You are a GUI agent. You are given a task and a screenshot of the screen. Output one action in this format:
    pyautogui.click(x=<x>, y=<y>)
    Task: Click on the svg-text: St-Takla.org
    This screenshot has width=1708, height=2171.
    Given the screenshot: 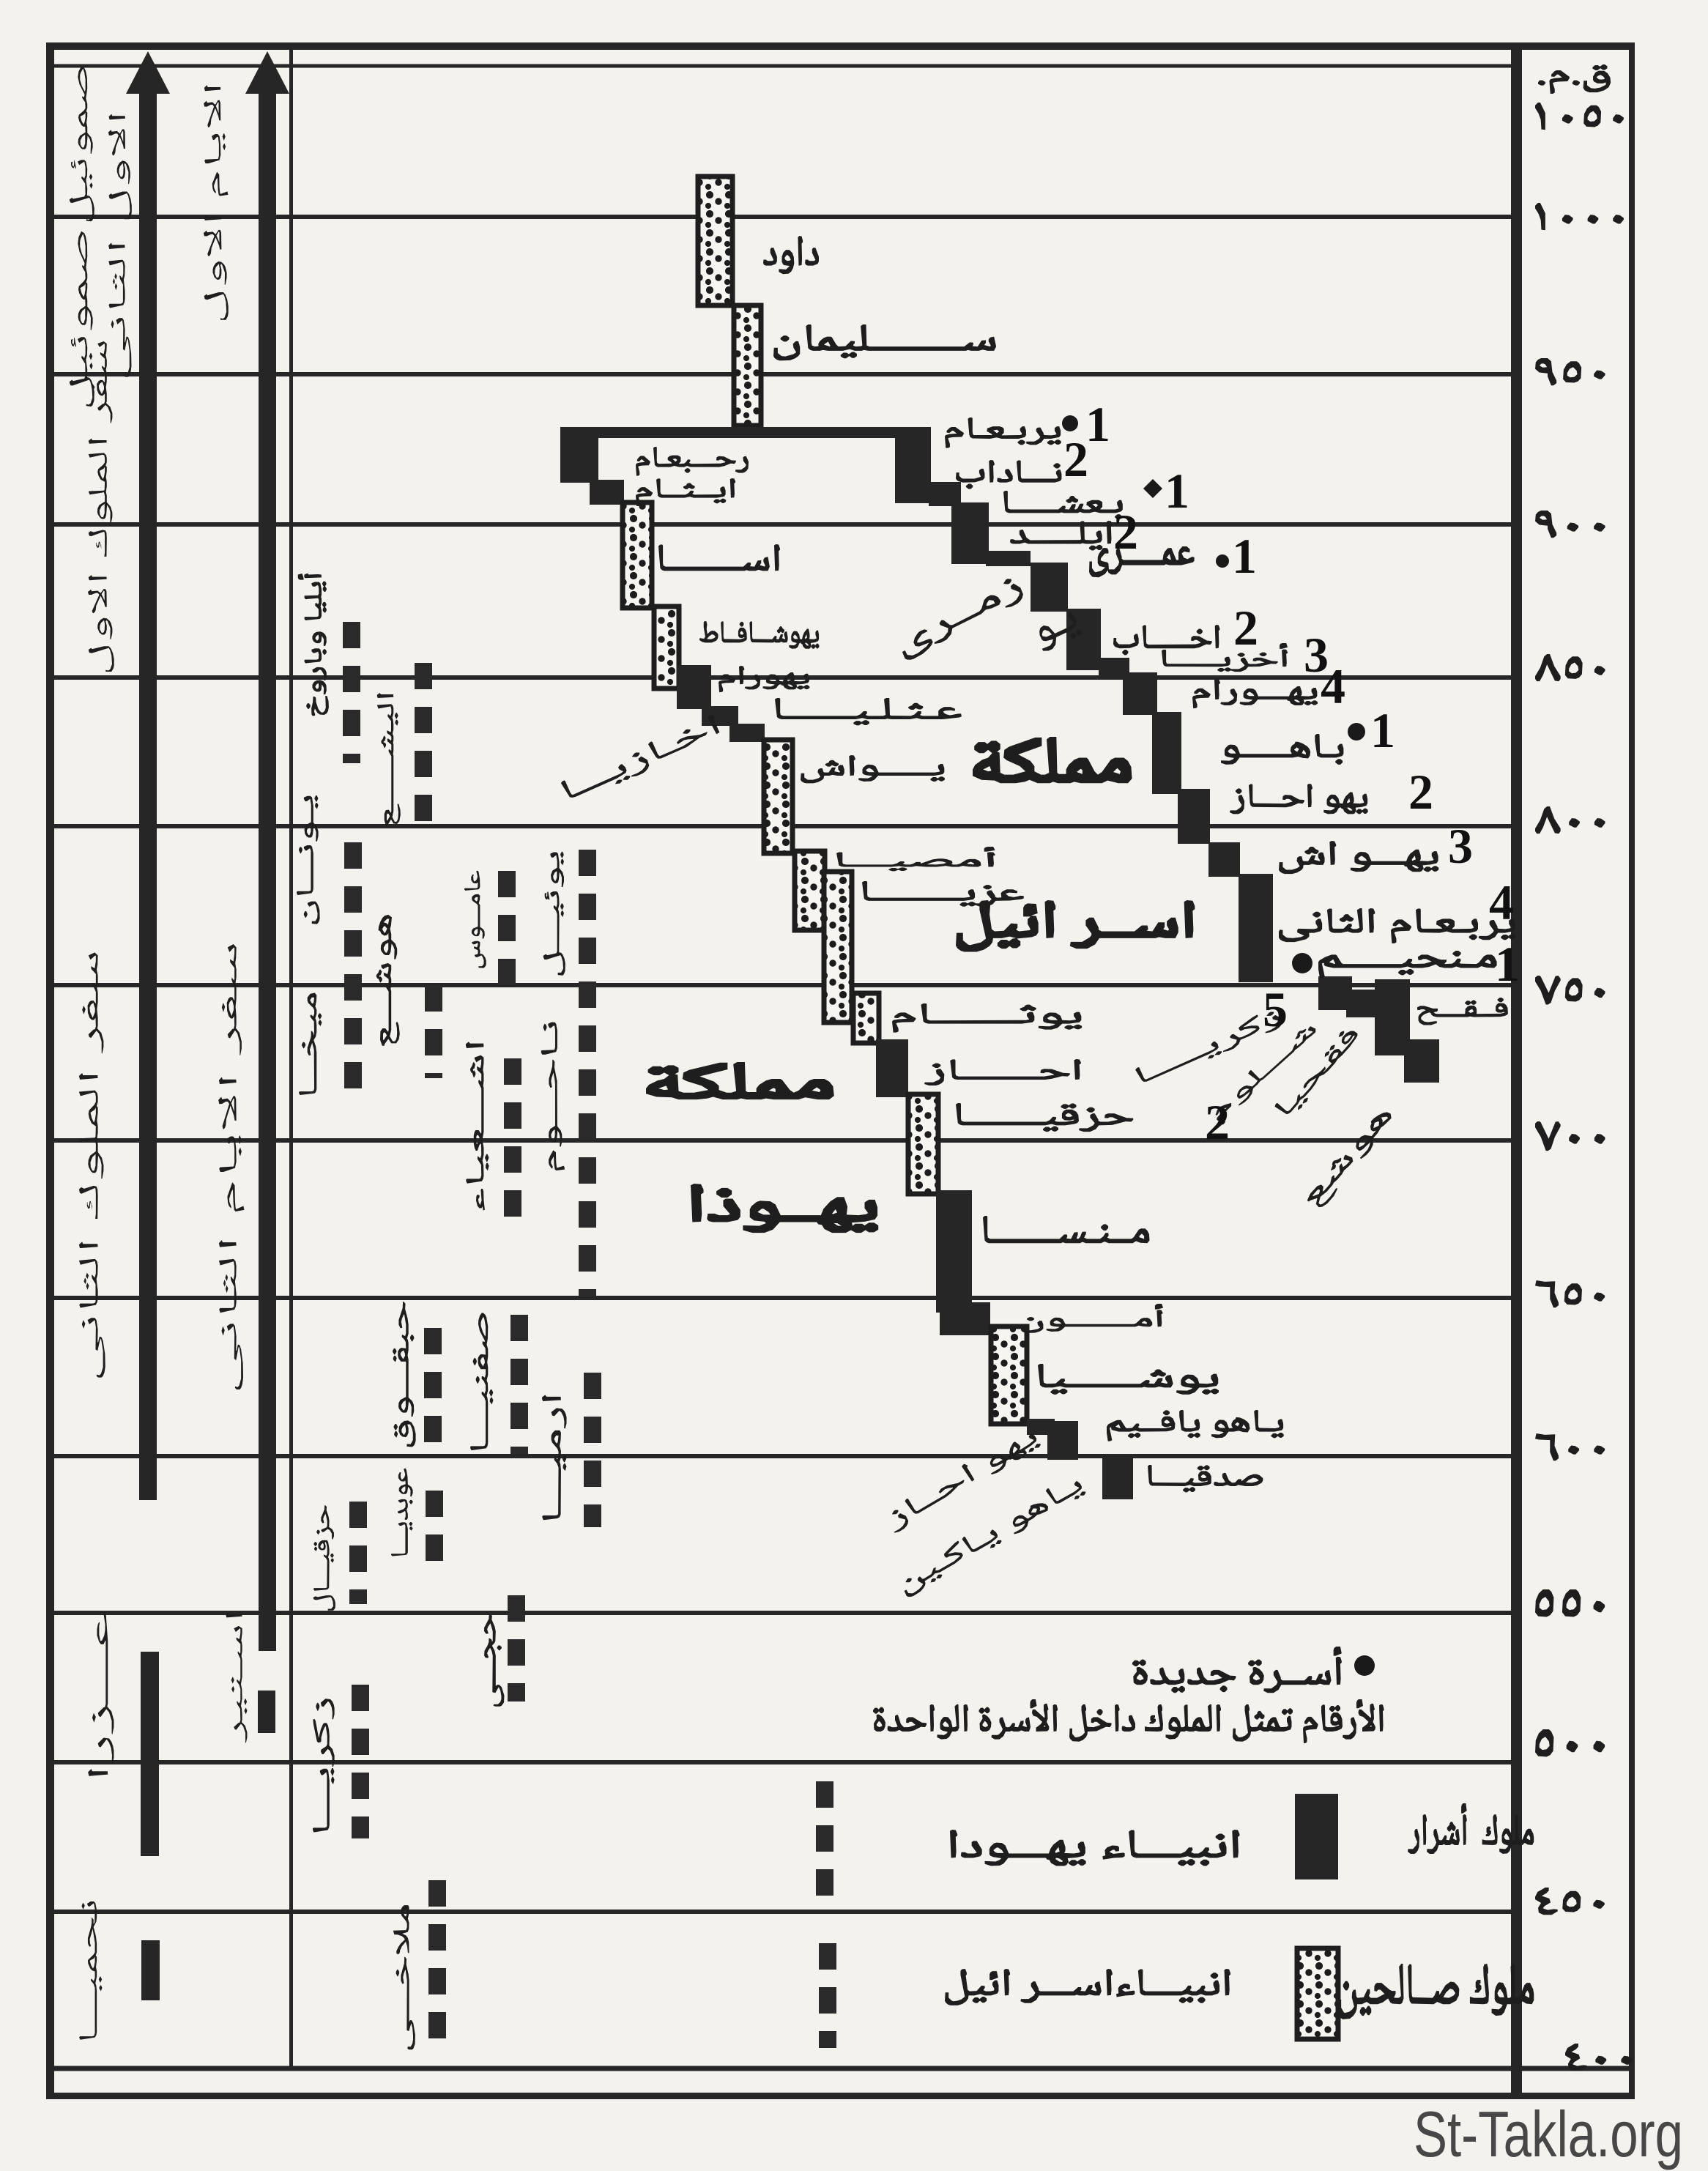 What is the action you would take?
    pyautogui.click(x=1549, y=2134)
    